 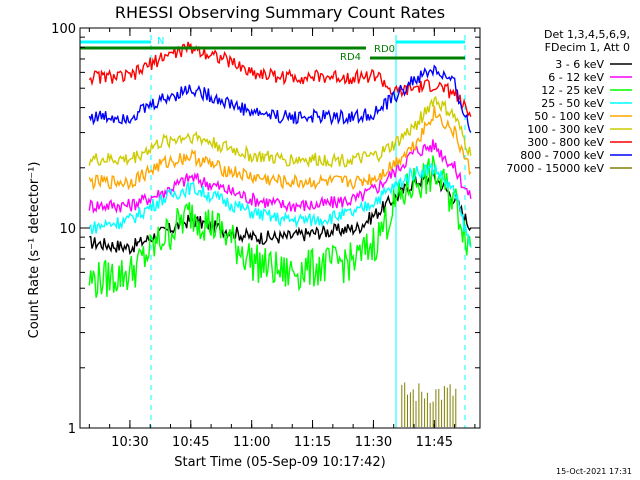 What do you see at coordinates (129, 442) in the screenshot?
I see `x-tick-label-0: 10:30` at bounding box center [129, 442].